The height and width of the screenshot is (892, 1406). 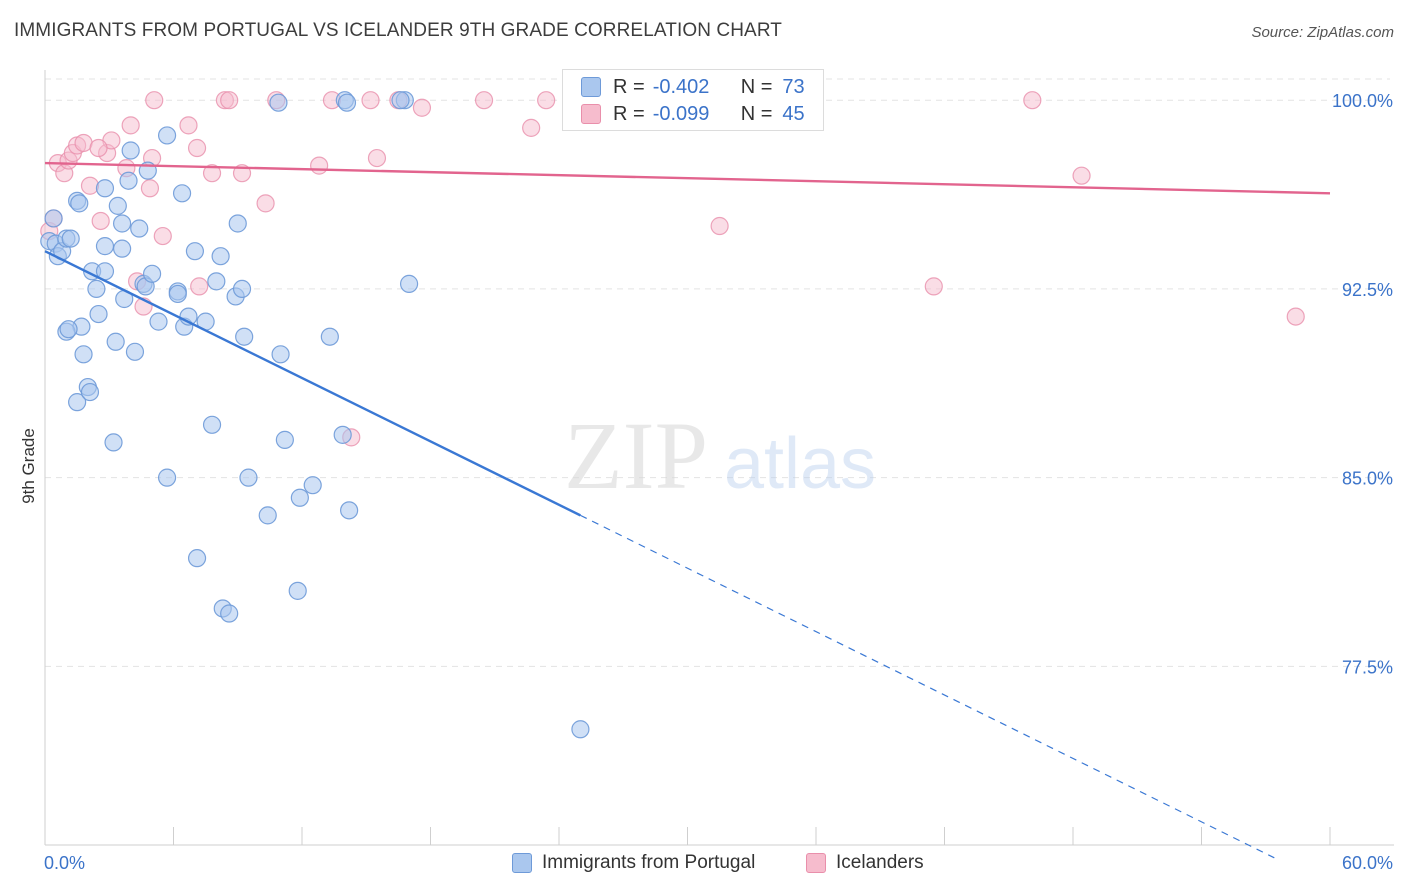 I want to click on watermark-atlas: atlas, so click(x=800, y=464).